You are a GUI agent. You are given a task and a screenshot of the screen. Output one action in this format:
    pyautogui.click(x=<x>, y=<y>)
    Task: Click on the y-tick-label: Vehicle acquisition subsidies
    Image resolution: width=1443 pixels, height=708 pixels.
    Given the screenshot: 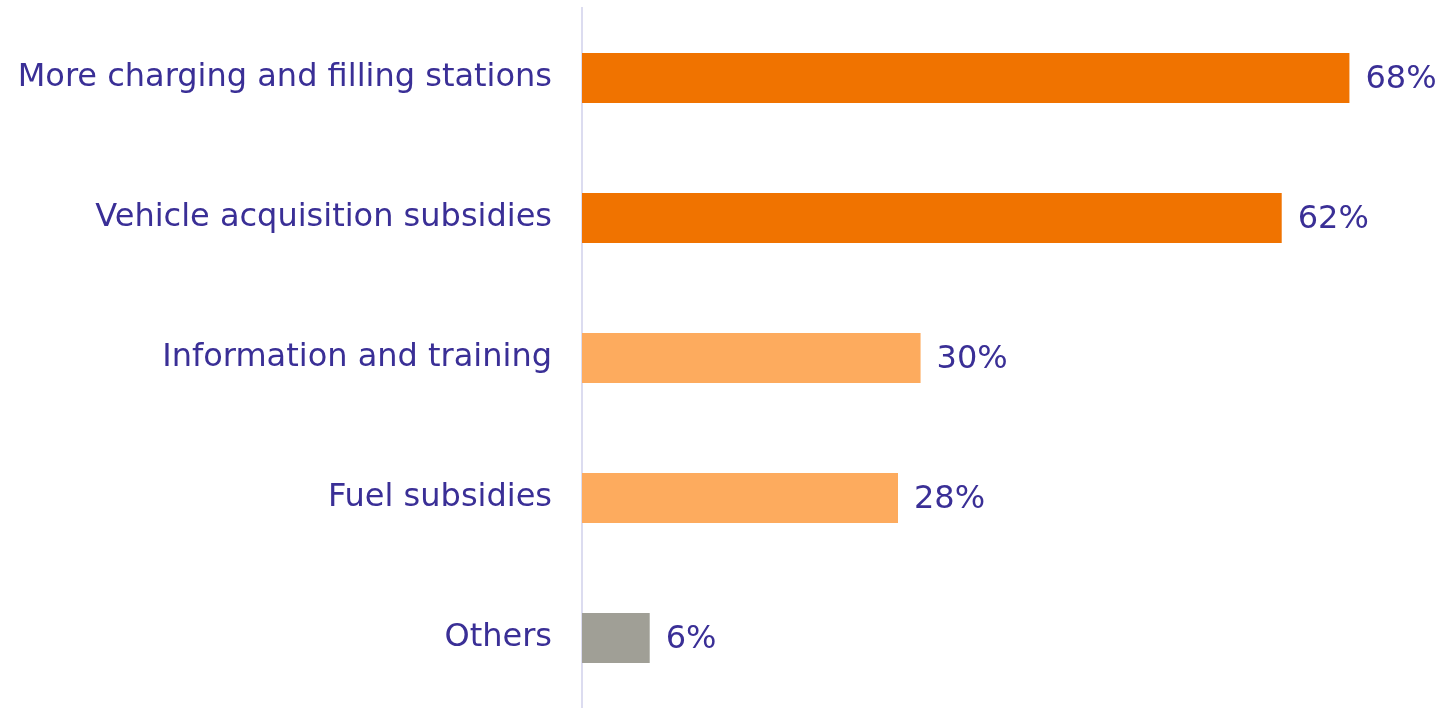 What is the action you would take?
    pyautogui.click(x=323, y=215)
    